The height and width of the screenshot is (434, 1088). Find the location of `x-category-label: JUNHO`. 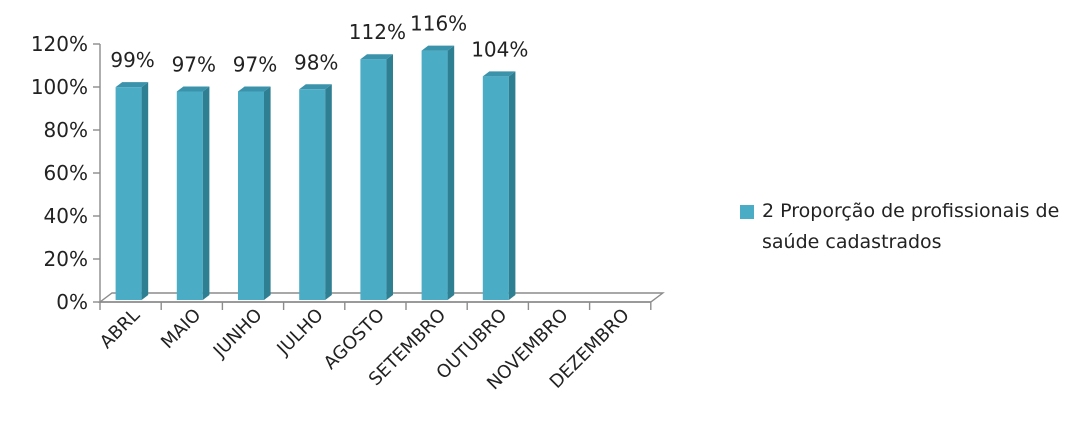

x-category-label: JUNHO is located at coordinates (238, 334).